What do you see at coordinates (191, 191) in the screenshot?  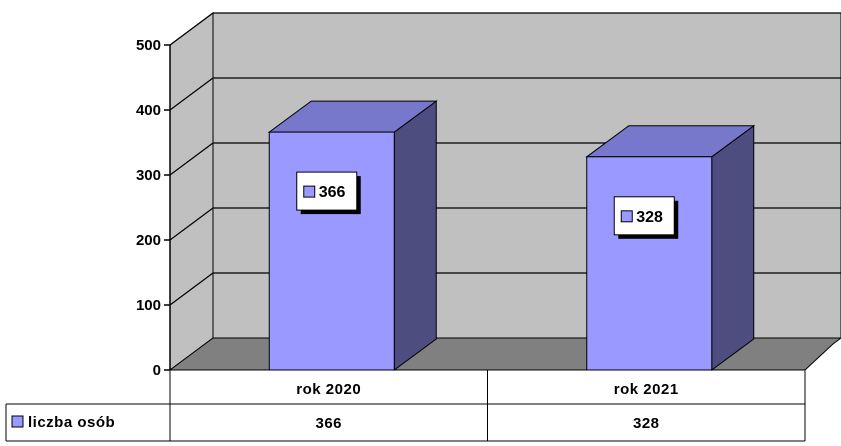 I see `side-wall` at bounding box center [191, 191].